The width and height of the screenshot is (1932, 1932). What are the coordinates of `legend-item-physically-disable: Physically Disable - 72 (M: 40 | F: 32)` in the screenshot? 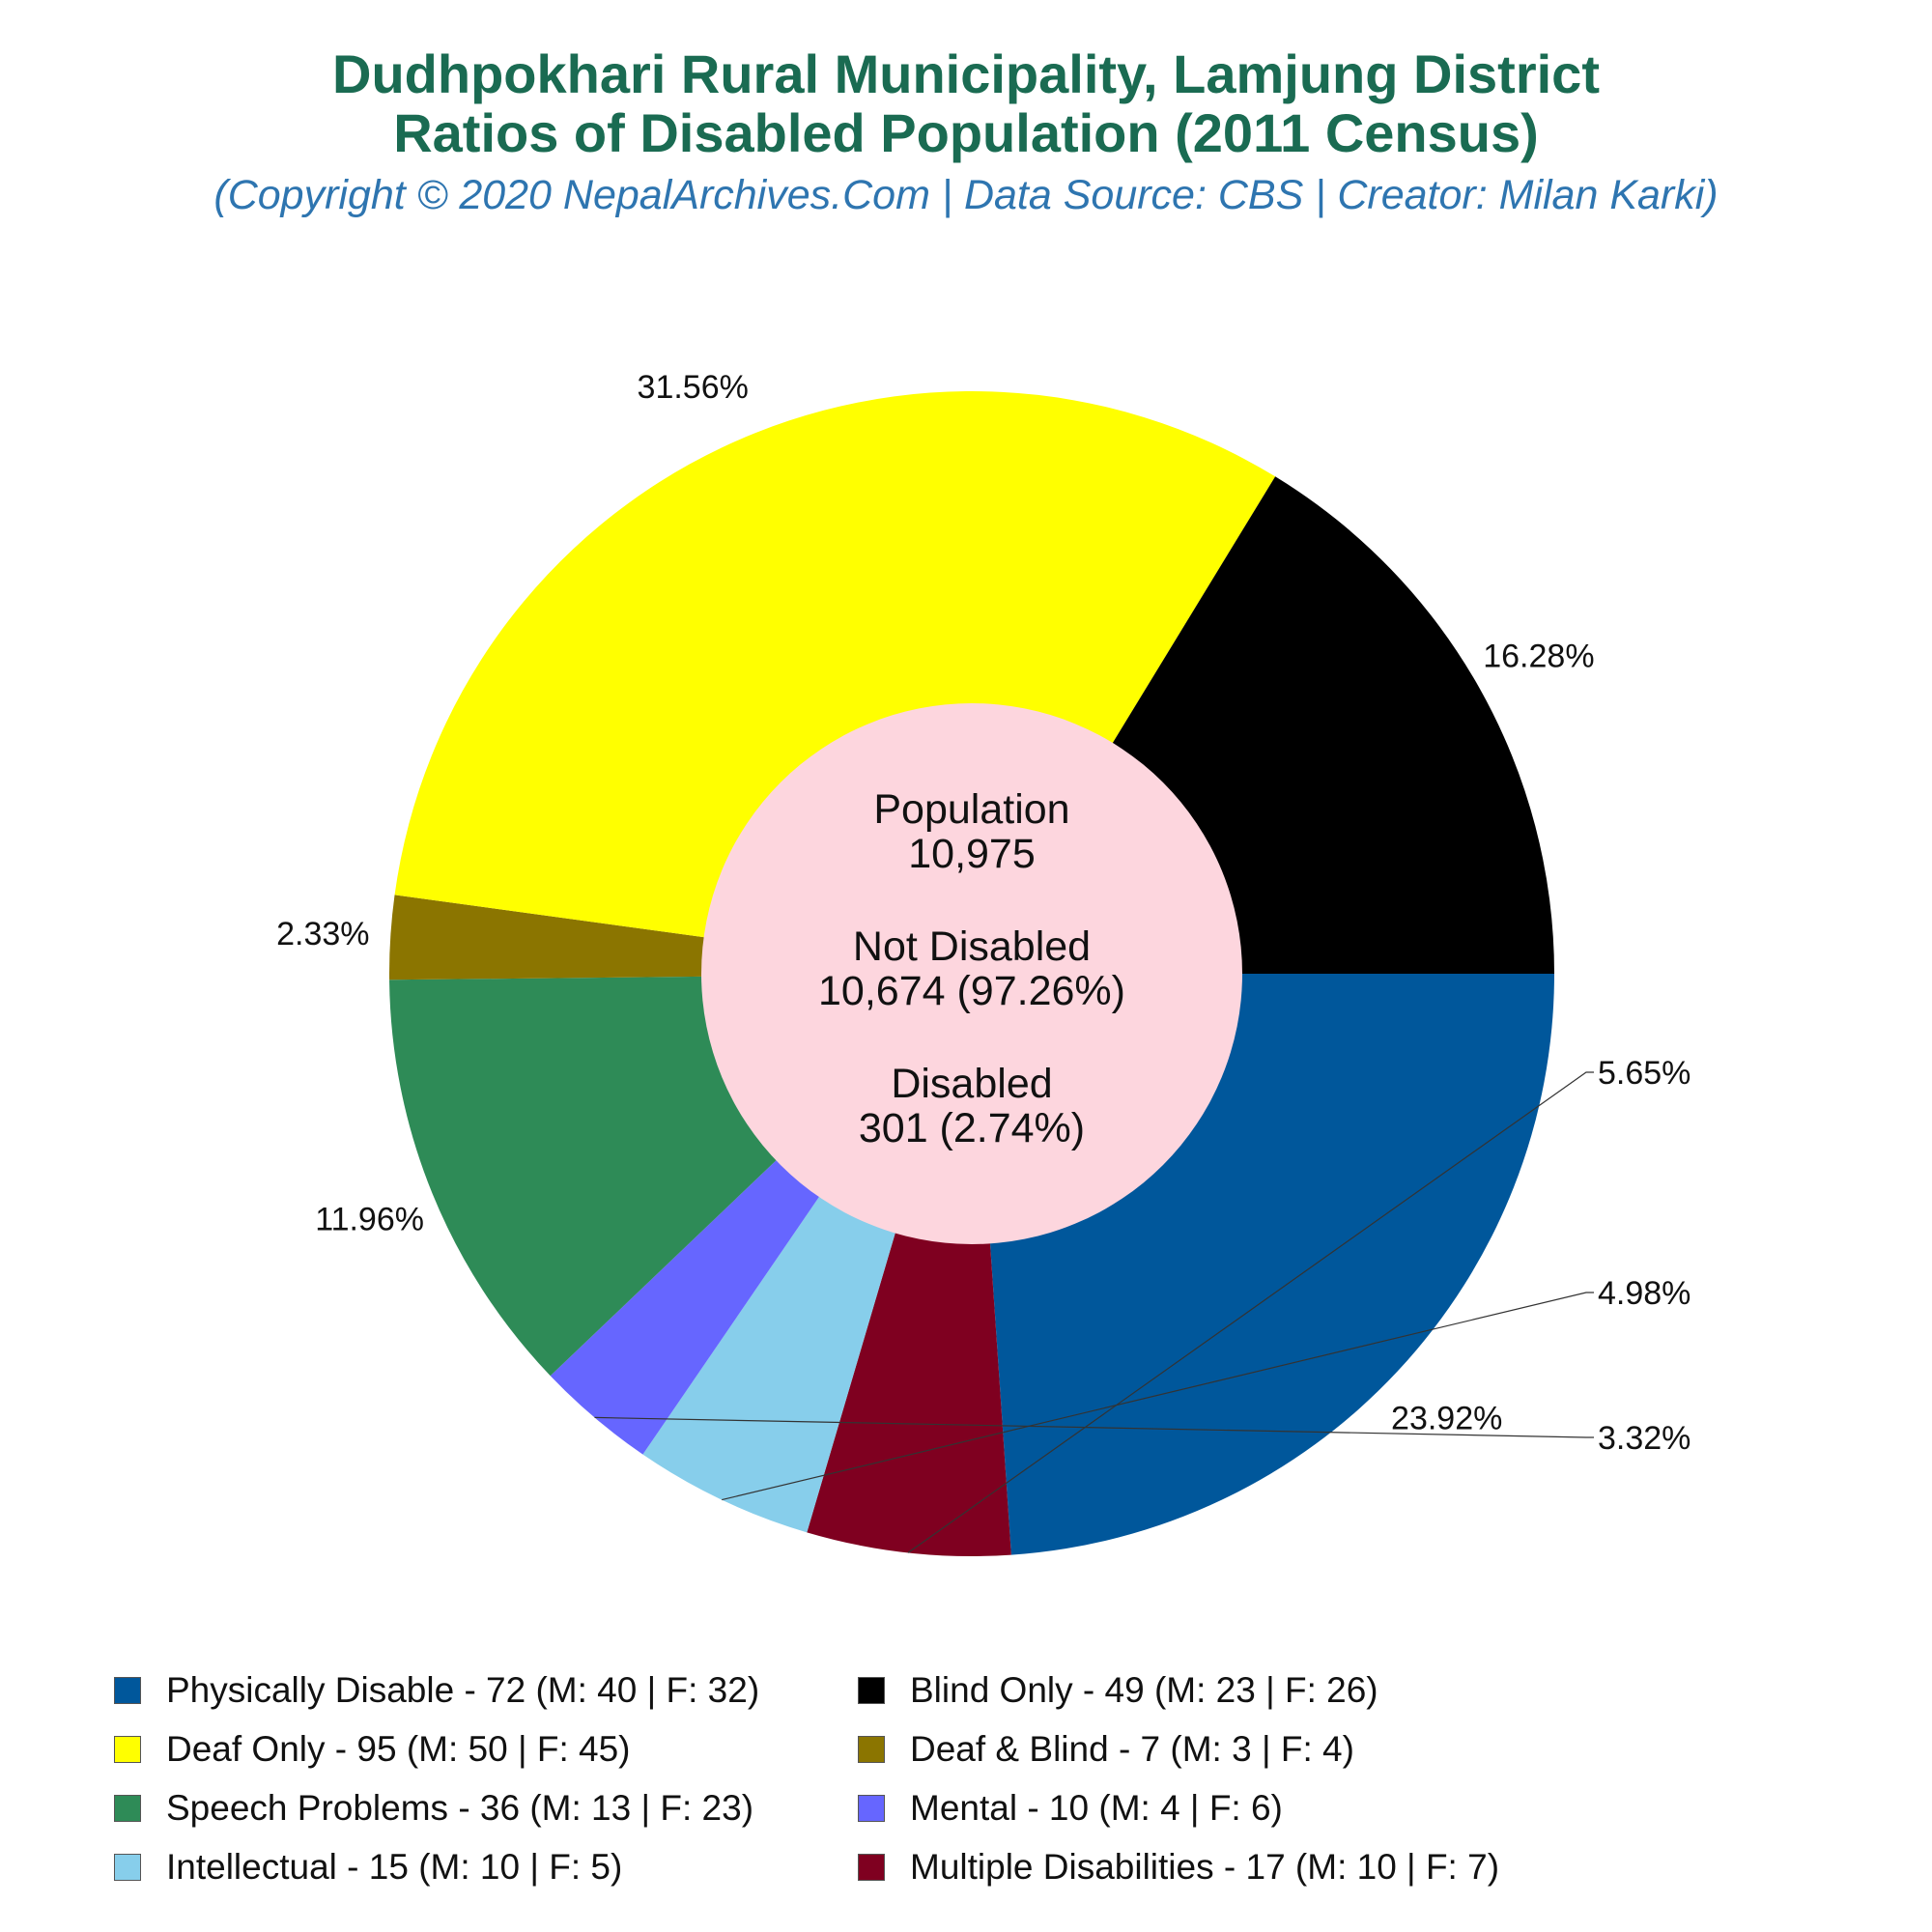 It's located at (436, 1690).